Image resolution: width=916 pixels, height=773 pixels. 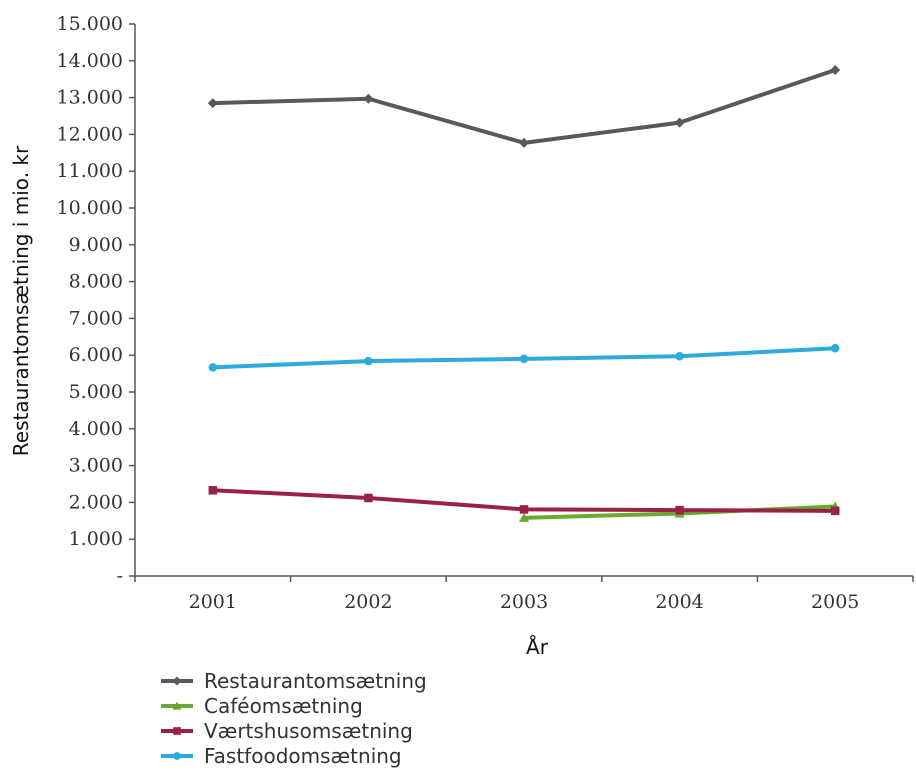 I want to click on legend-item: Værtshusomsætning, so click(x=287, y=731).